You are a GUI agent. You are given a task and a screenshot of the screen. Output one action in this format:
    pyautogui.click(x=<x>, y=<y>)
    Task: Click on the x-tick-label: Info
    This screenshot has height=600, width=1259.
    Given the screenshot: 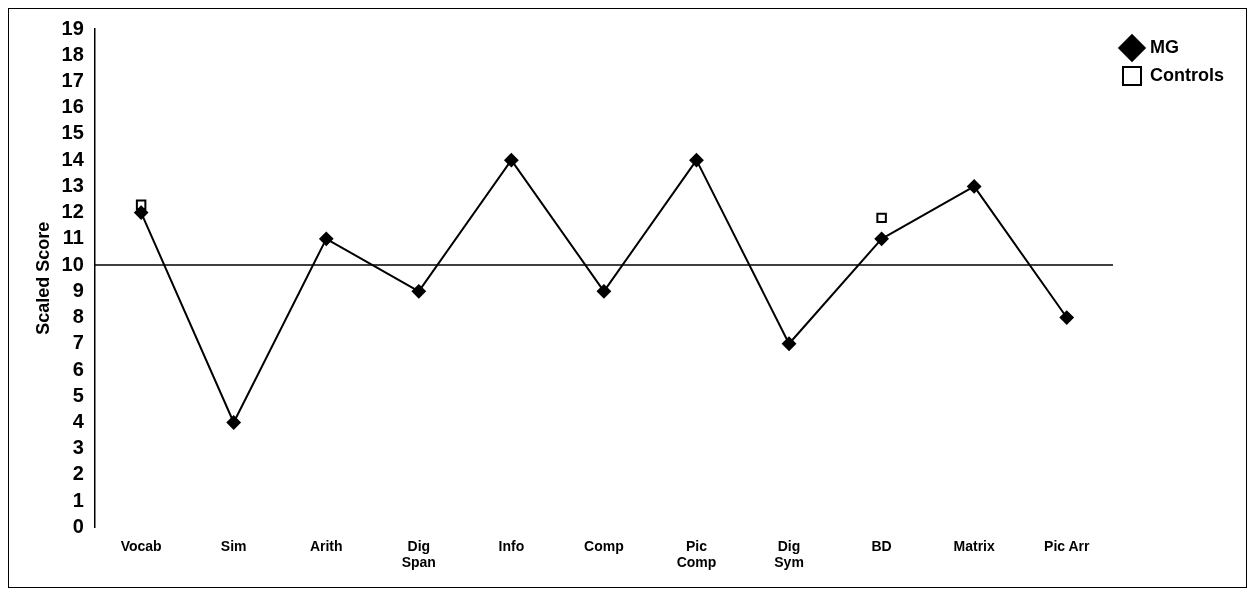 What is the action you would take?
    pyautogui.click(x=511, y=545)
    